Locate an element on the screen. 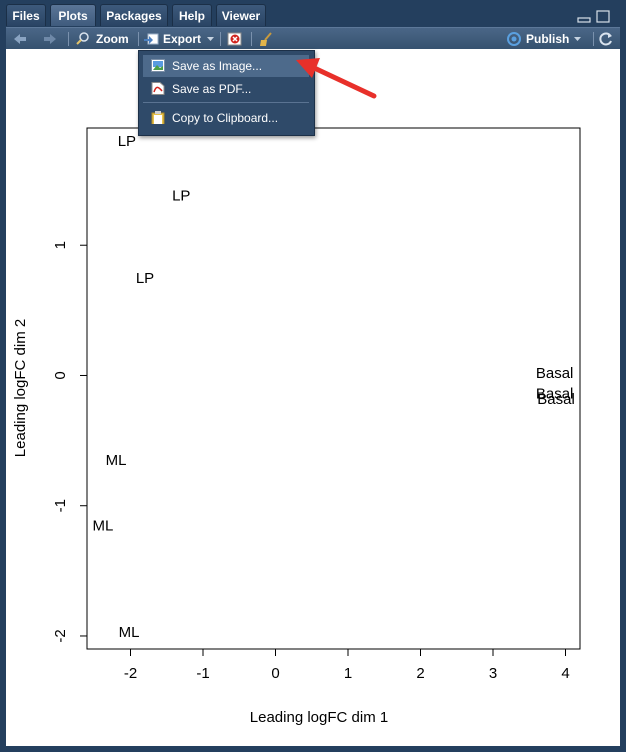 The height and width of the screenshot is (752, 626). publish-label: Publish is located at coordinates (548, 39).